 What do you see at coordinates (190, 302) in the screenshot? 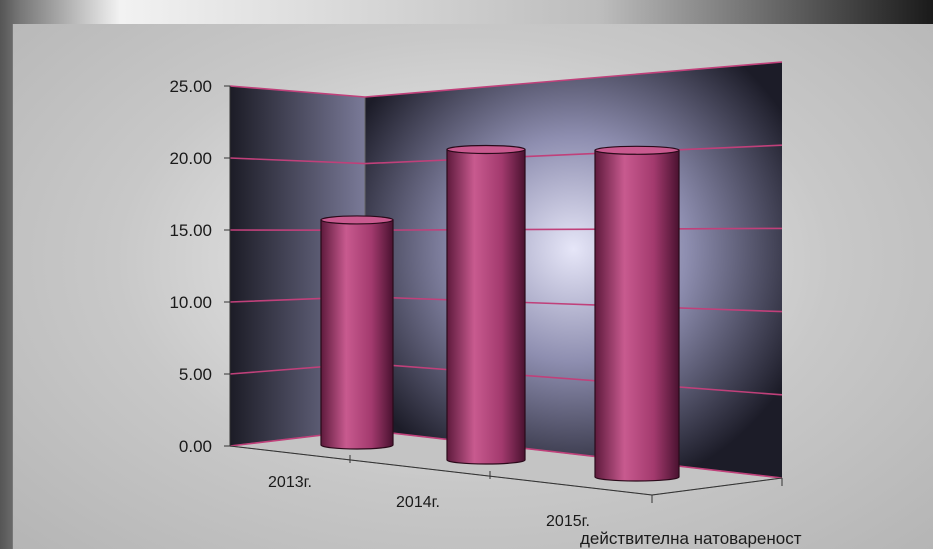
I see `y-tick-label: 10.00` at bounding box center [190, 302].